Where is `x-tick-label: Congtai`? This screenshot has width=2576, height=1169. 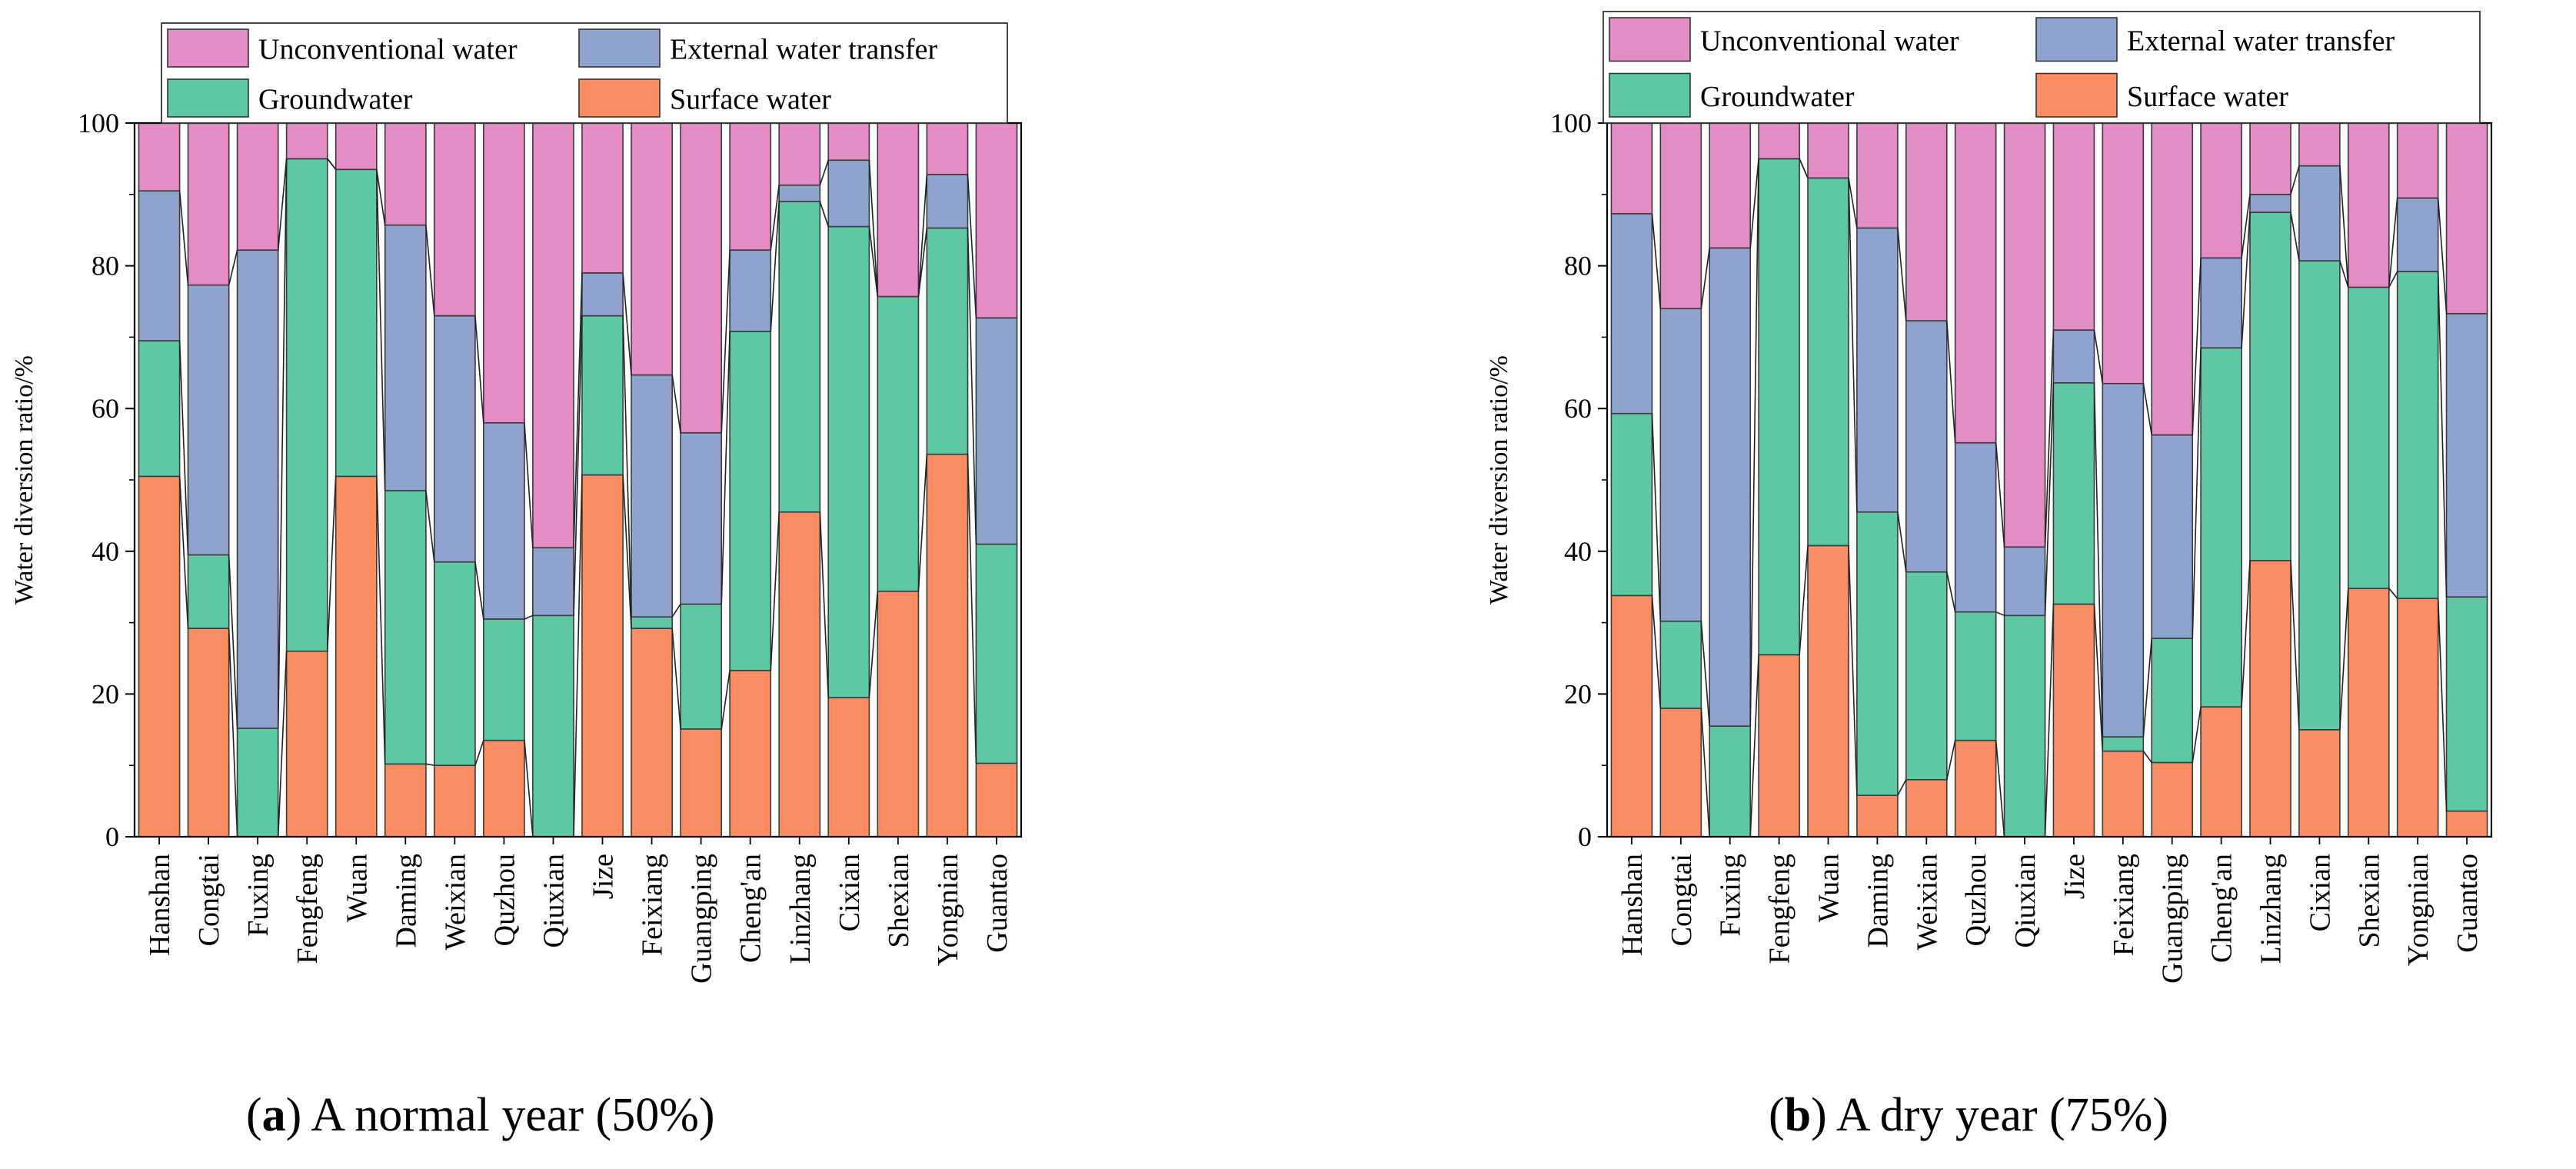 x-tick-label: Congtai is located at coordinates (1682, 900).